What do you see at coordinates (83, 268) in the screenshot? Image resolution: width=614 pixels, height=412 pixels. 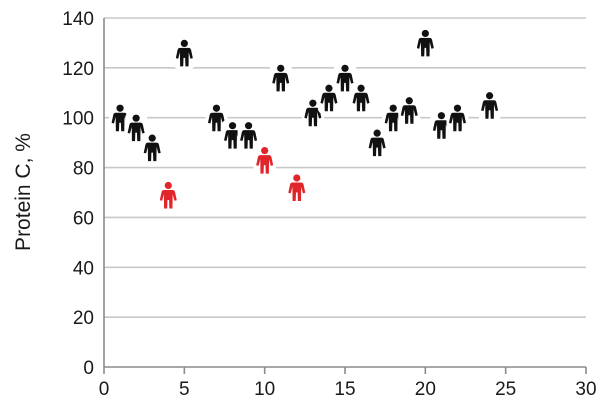 I see `y-tick-label: 40` at bounding box center [83, 268].